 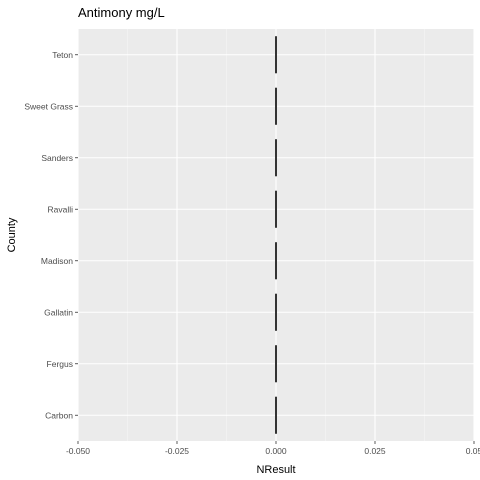 I want to click on box-sanders, so click(x=276, y=158).